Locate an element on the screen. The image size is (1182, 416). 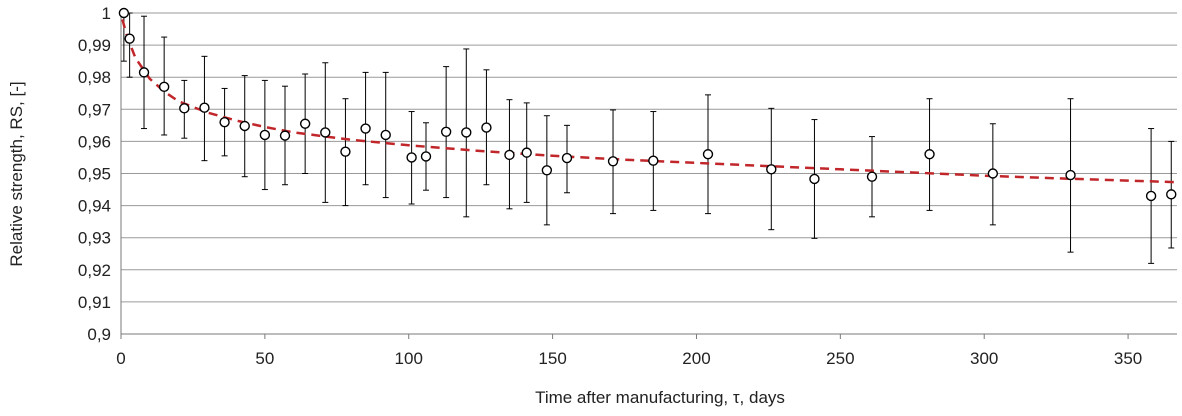
y-tick-labels: 0,9 0,91 0,92 0,93 0,94 0,95 0,96 0,97 0,98 0,99 1 is located at coordinates (94, 174).